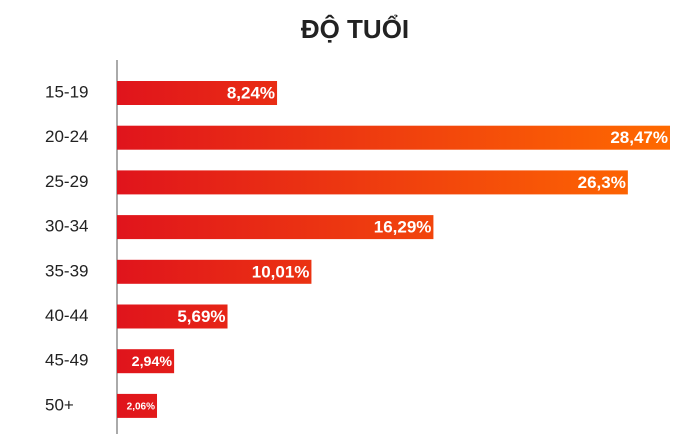 This screenshot has width=697, height=434. I want to click on y-tick-label: 35-39, so click(66, 270).